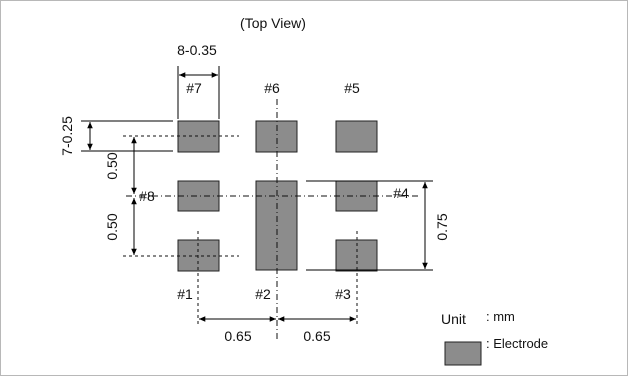  Describe the element at coordinates (401, 193) in the screenshot. I see `electrode-label-4: #4` at that location.